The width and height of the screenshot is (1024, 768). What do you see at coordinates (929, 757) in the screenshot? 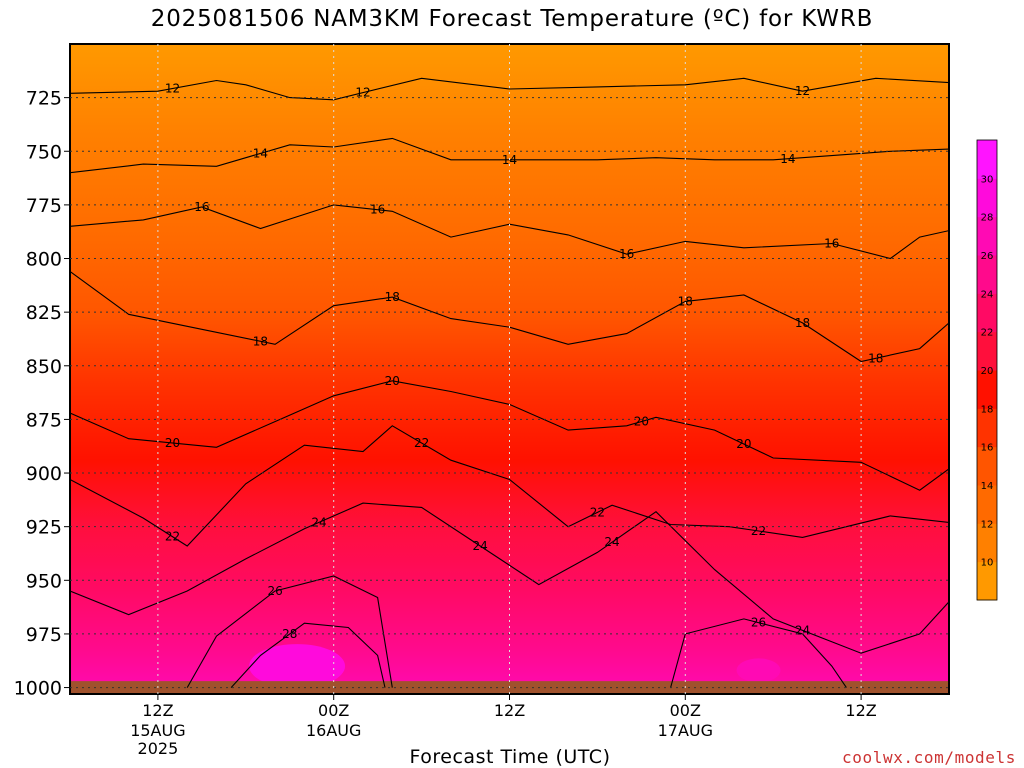
I see `credit-text: coolwx.com/models` at bounding box center [929, 757].